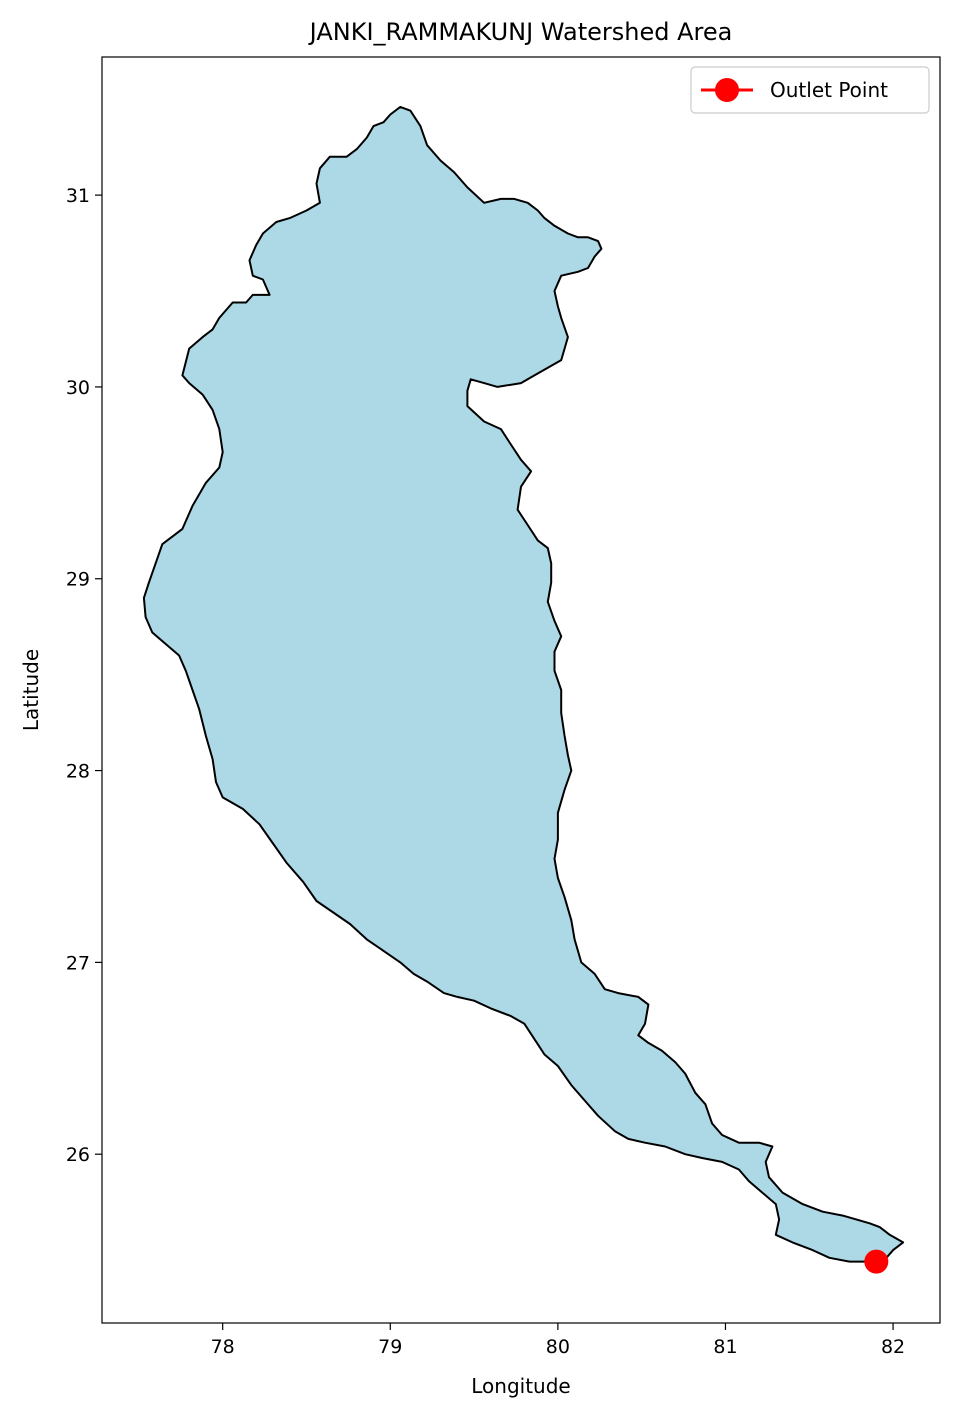 This screenshot has width=959, height=1421. What do you see at coordinates (84, 675) in the screenshot?
I see `y-axis: 26 27 28 29 30 31` at bounding box center [84, 675].